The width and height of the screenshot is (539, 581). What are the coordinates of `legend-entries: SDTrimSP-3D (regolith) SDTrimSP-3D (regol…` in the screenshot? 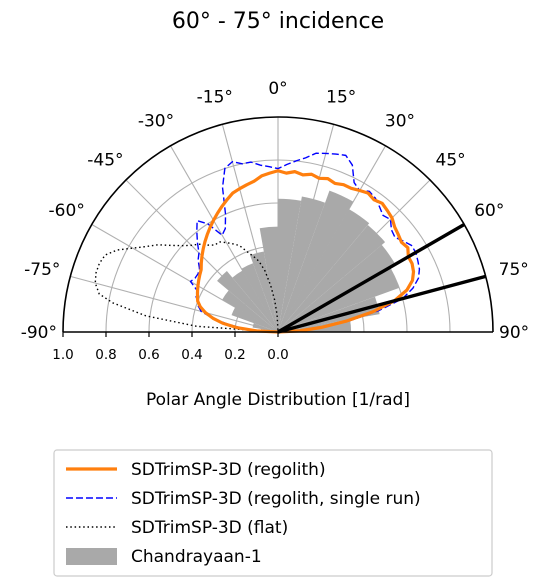 It's located at (243, 513).